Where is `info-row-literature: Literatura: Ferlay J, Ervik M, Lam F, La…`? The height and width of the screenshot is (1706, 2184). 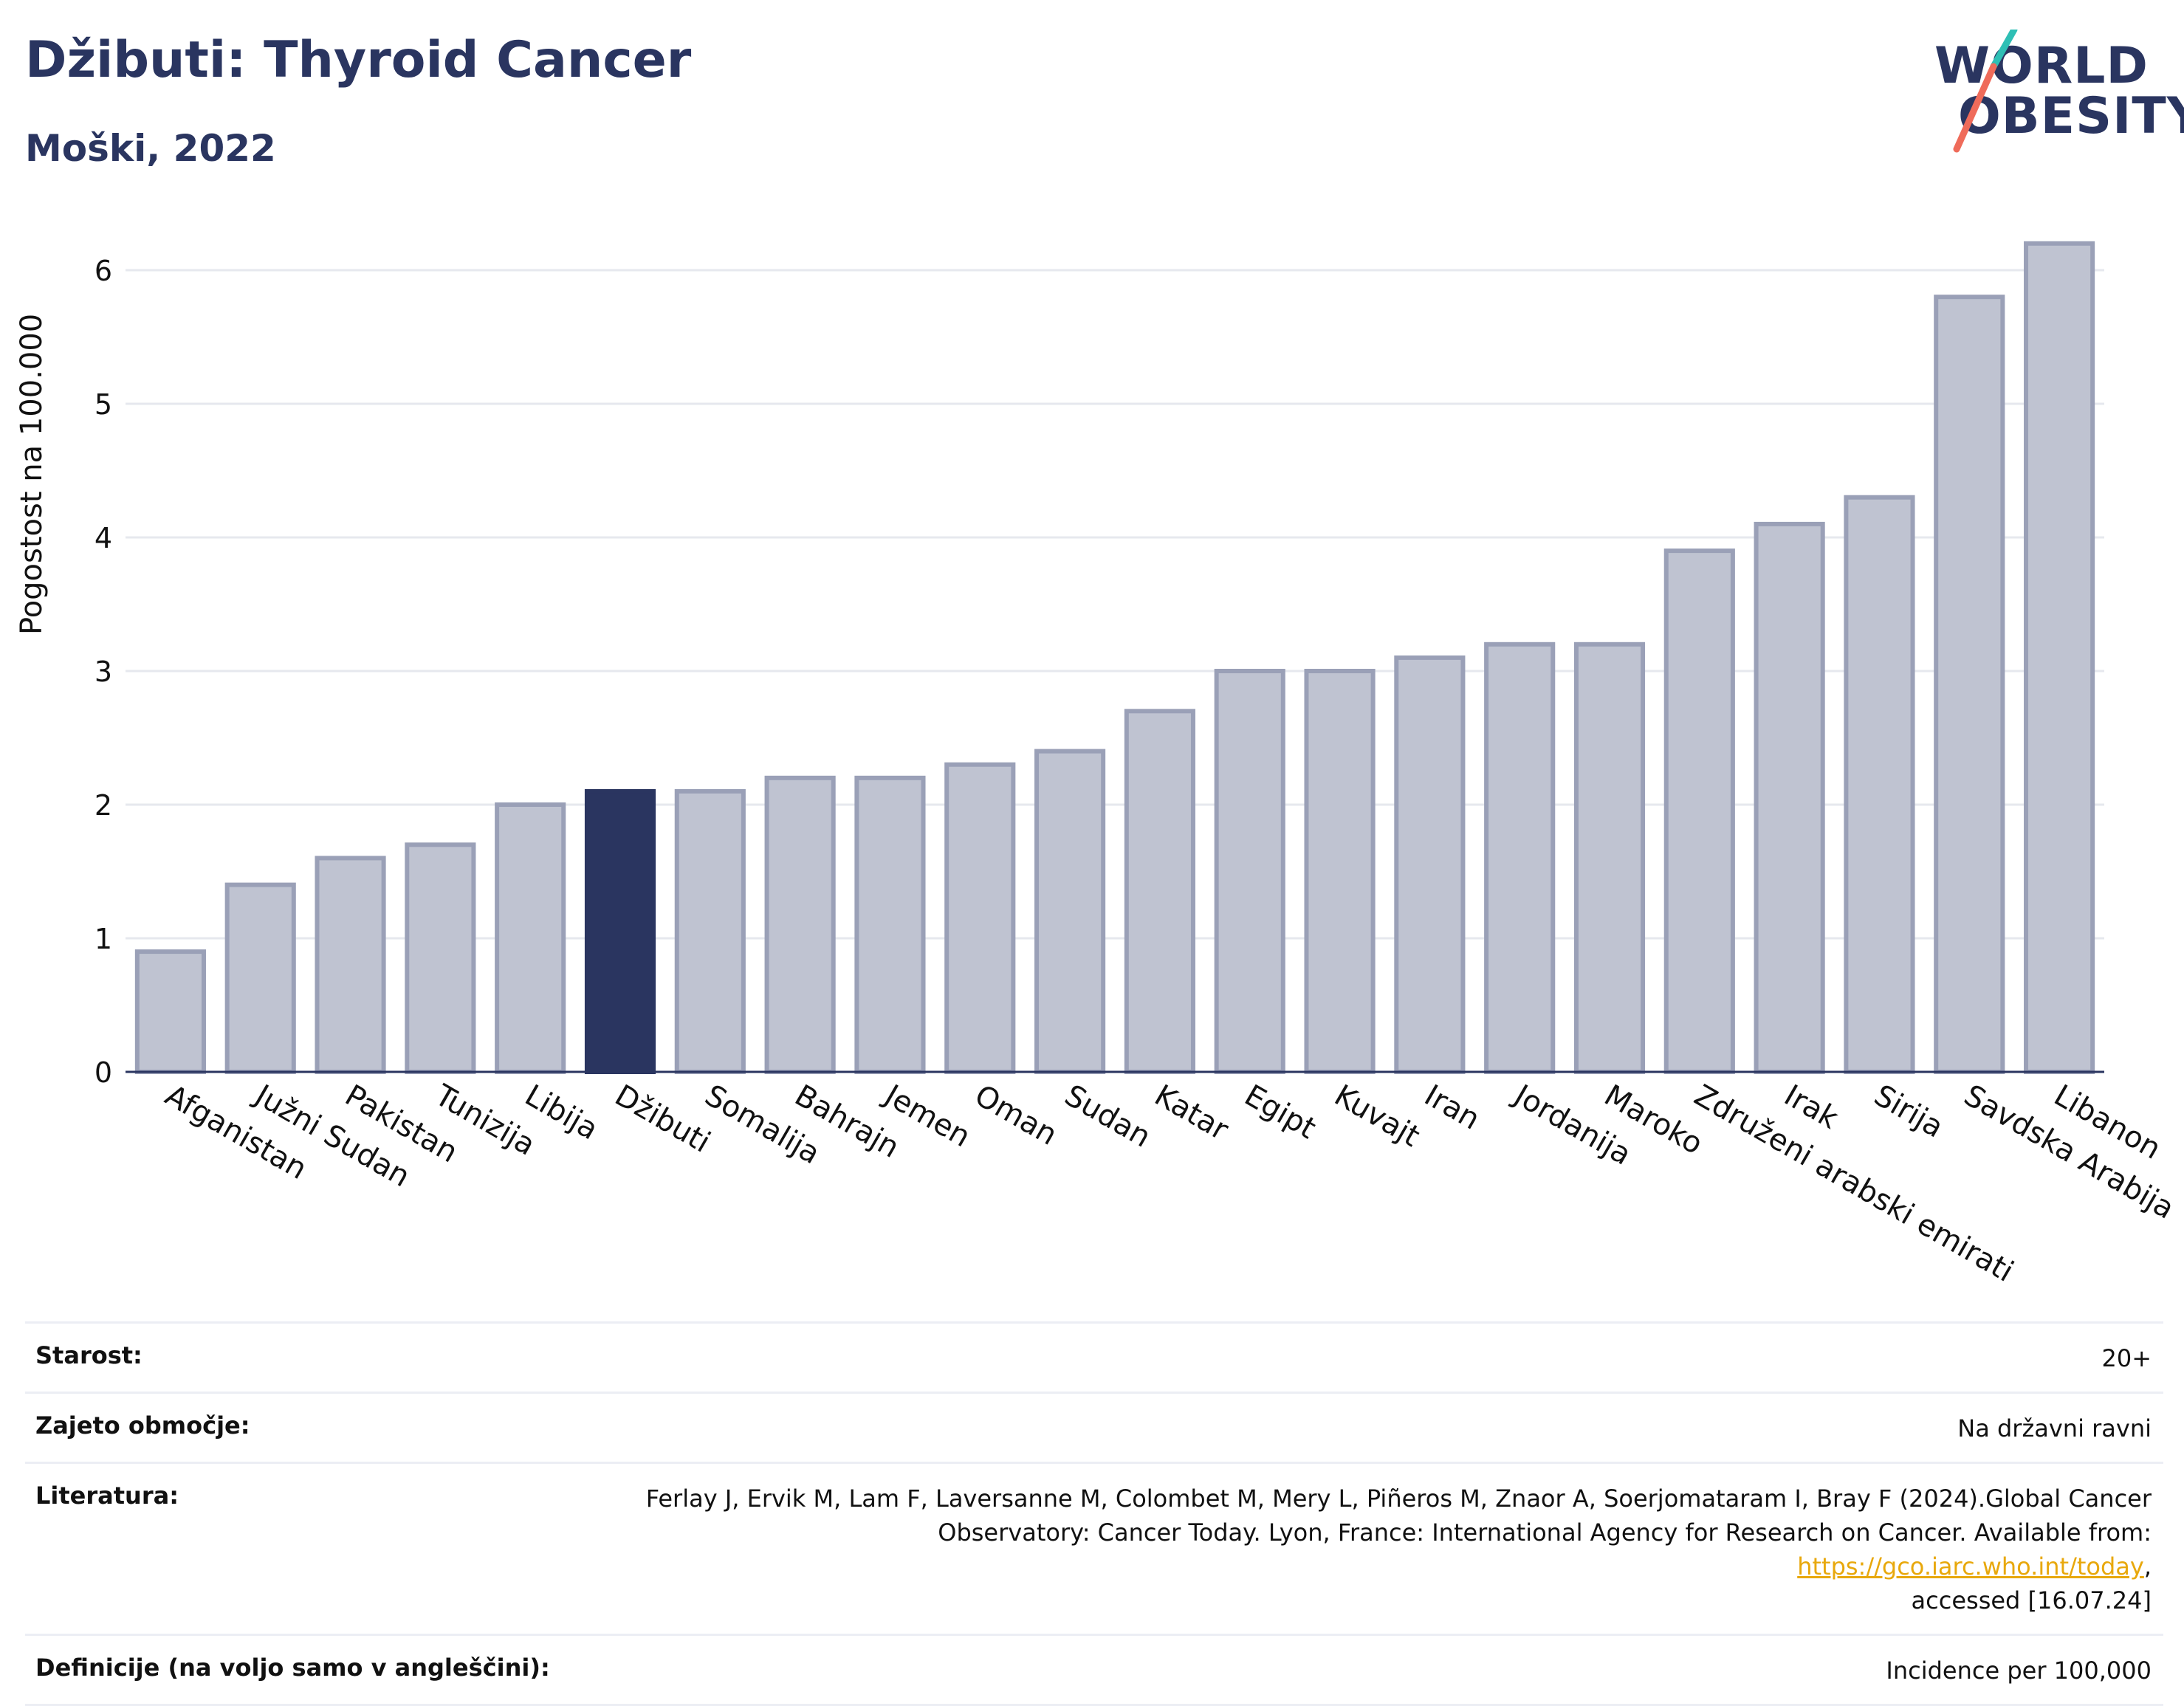 info-row-literature: Literatura: Ferlay J, Ervik M, Lam F, La… is located at coordinates (1094, 1548).